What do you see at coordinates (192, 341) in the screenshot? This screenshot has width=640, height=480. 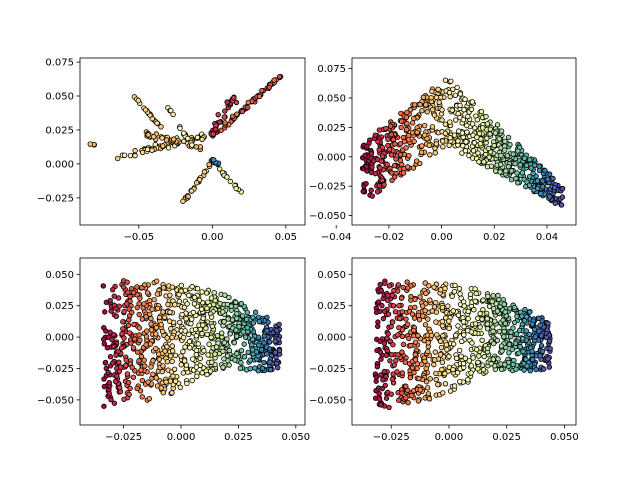 I see `axes-frame` at bounding box center [192, 341].